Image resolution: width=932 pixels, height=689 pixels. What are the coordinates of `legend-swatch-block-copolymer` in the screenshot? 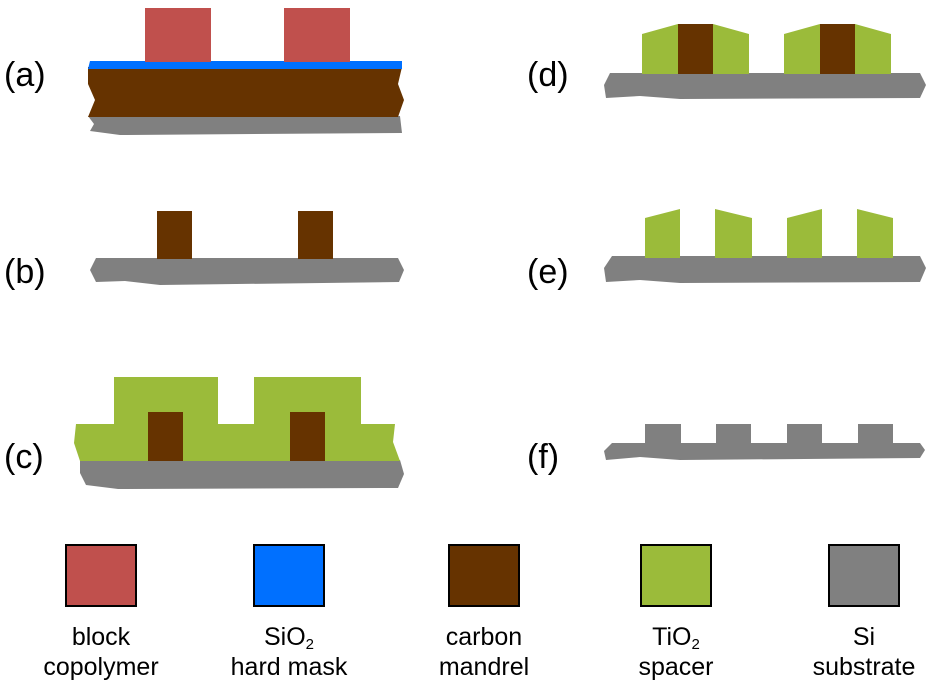 It's located at (101, 575).